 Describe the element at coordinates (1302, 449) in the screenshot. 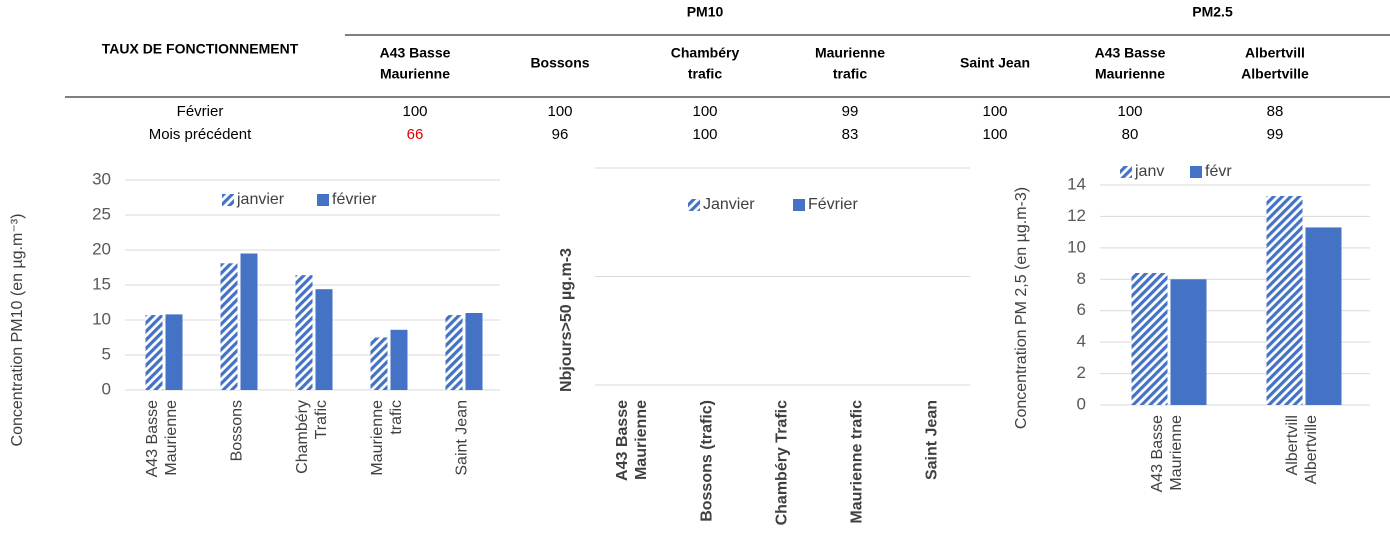

I see `x-tick-label: Albertvill Albertville` at that location.